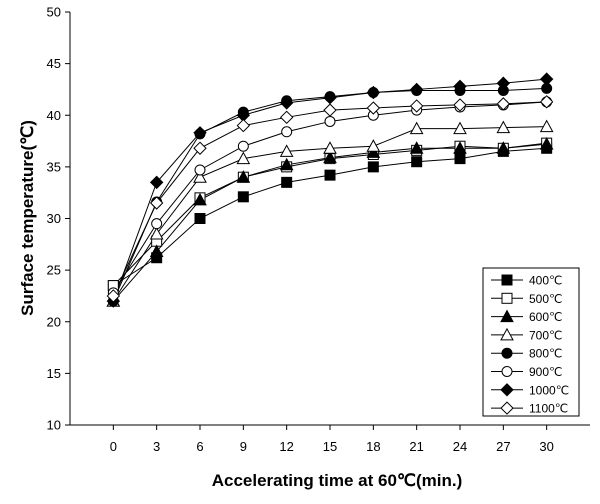 Image resolution: width=600 pixels, height=504 pixels. I want to click on y-tick-label: 20, so click(54, 321).